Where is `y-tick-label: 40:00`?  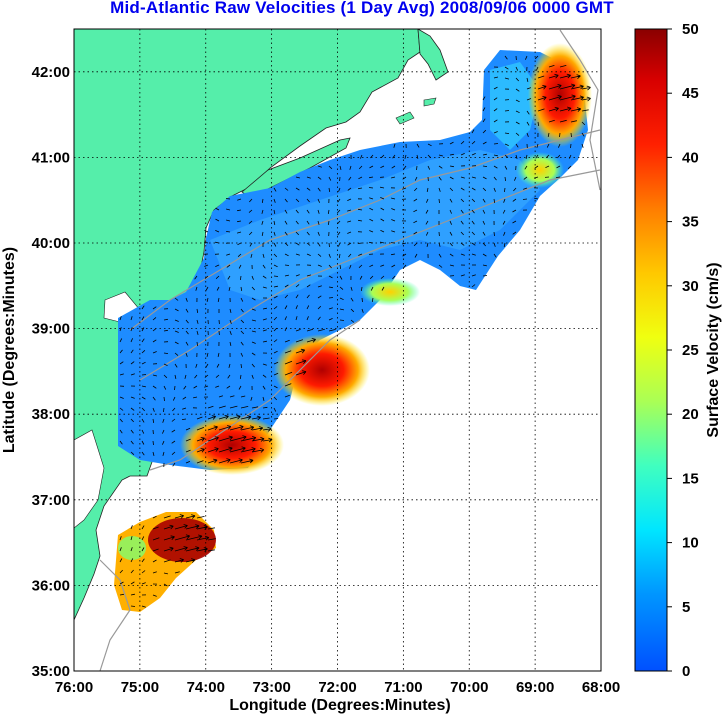
y-tick-label: 40:00 is located at coordinates (51, 243).